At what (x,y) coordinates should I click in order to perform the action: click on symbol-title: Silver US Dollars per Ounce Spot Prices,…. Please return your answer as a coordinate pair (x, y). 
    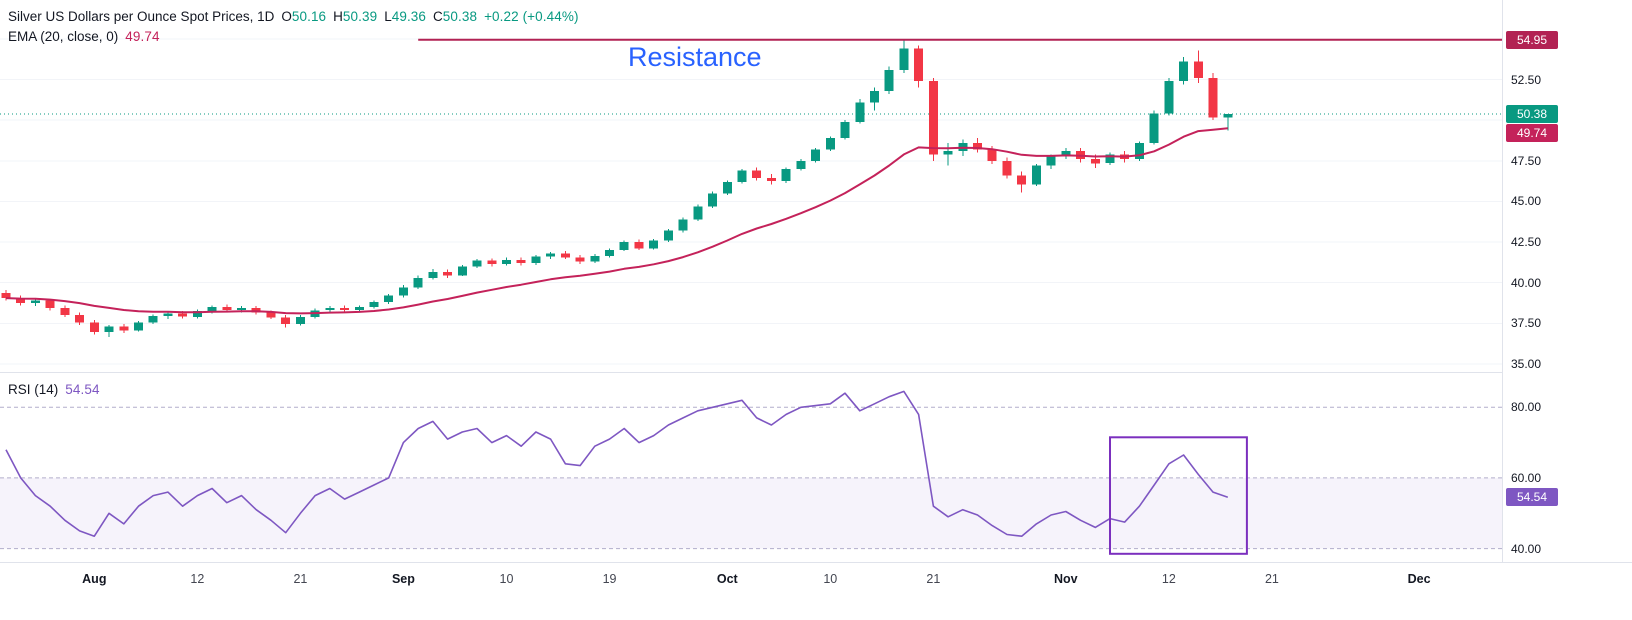
    Looking at the image, I should click on (141, 16).